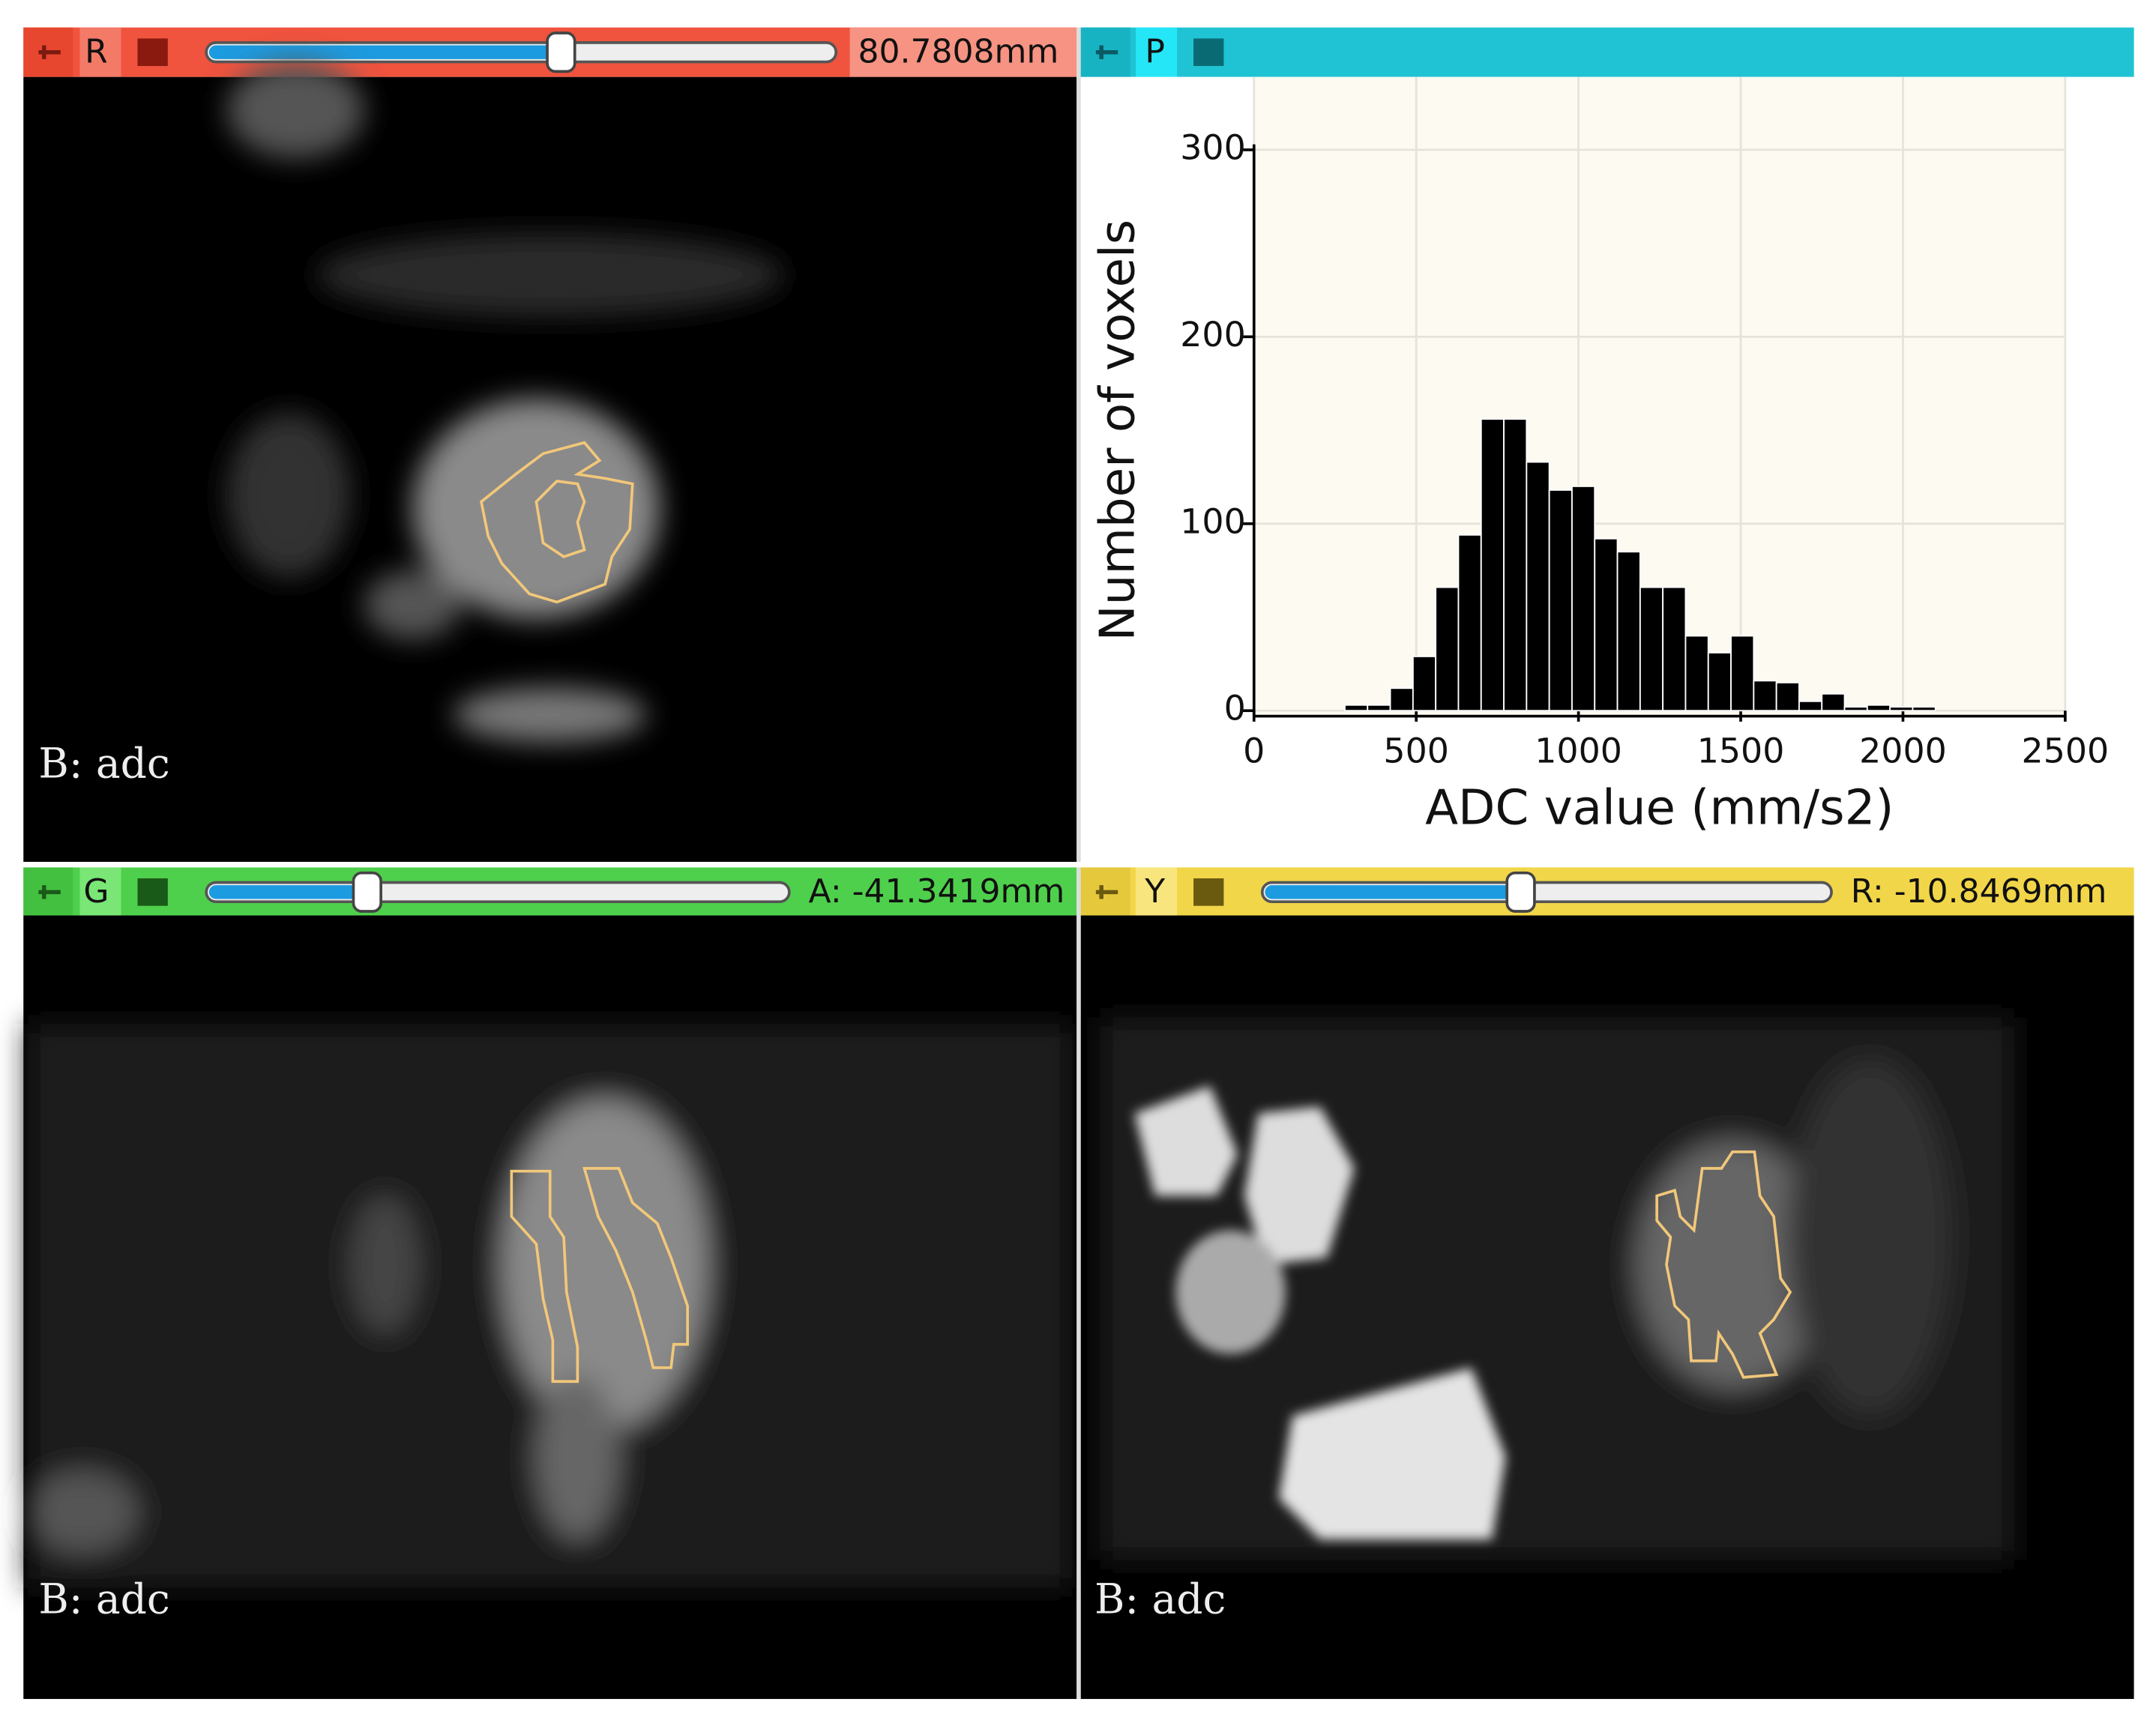 This screenshot has height=1720, width=2156. I want to click on x-axis-title: ADC value (mm/s2), so click(1659, 808).